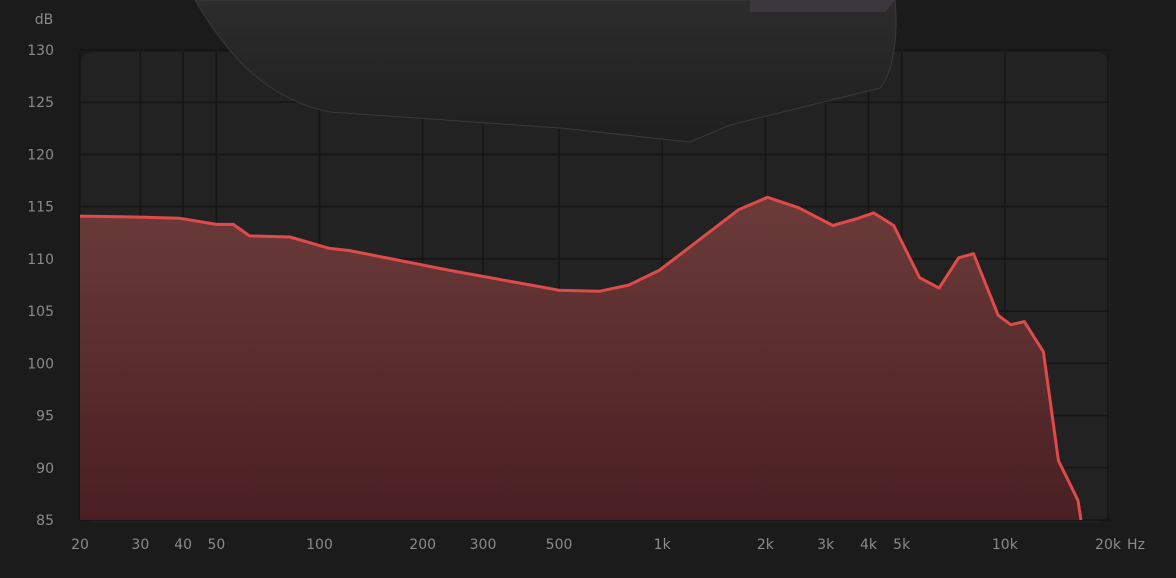 The height and width of the screenshot is (578, 1176). I want to click on x-tick-label: 50, so click(216, 545).